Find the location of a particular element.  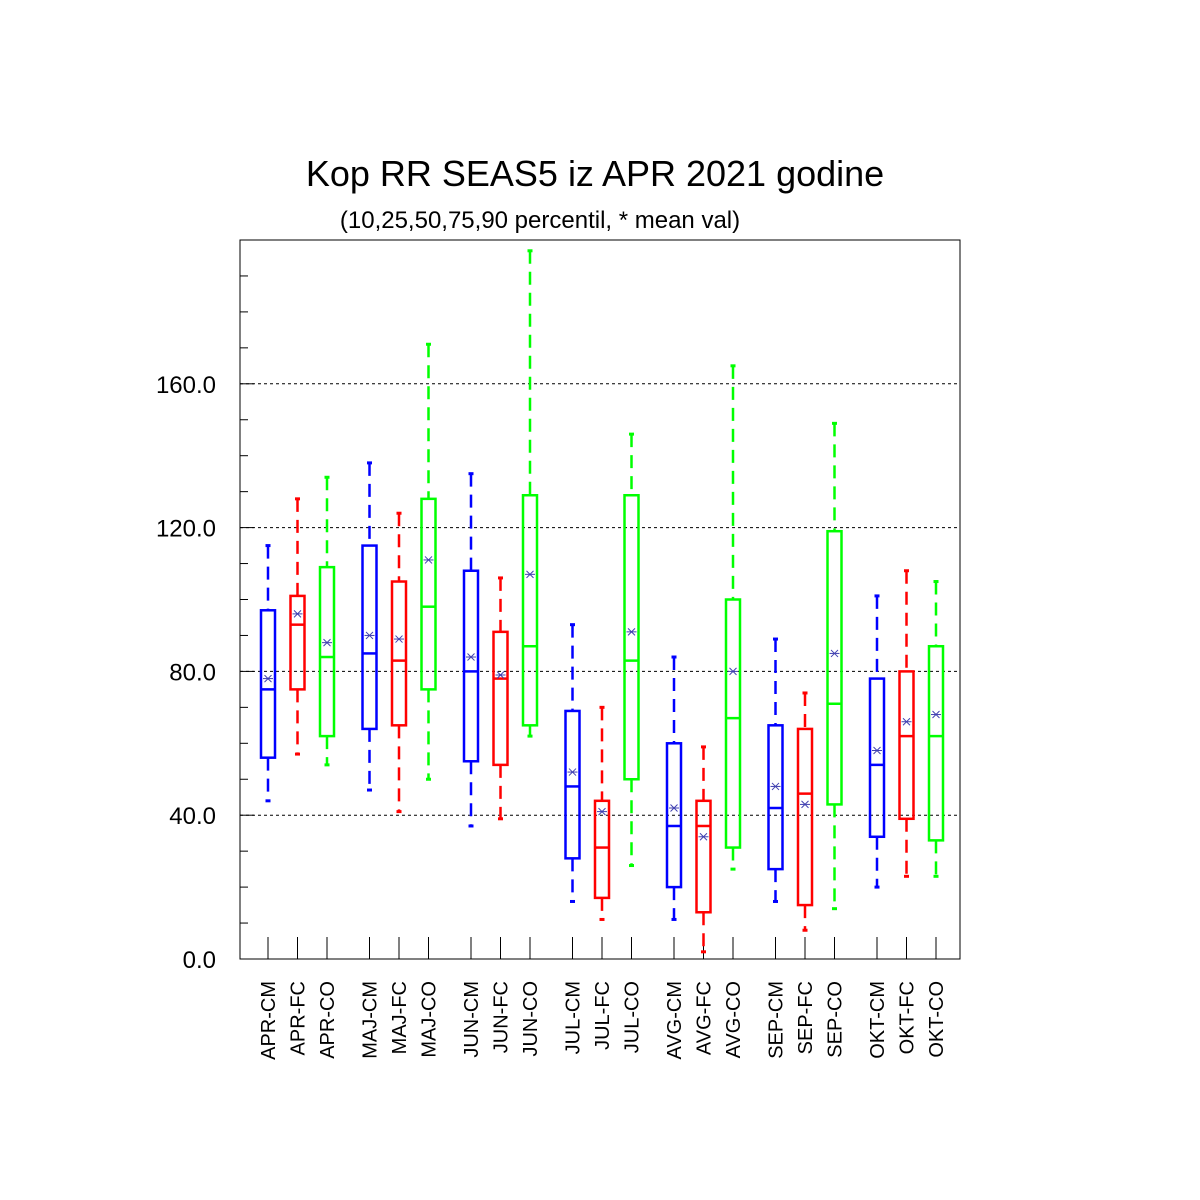

box-avg-cm is located at coordinates (674, 788).